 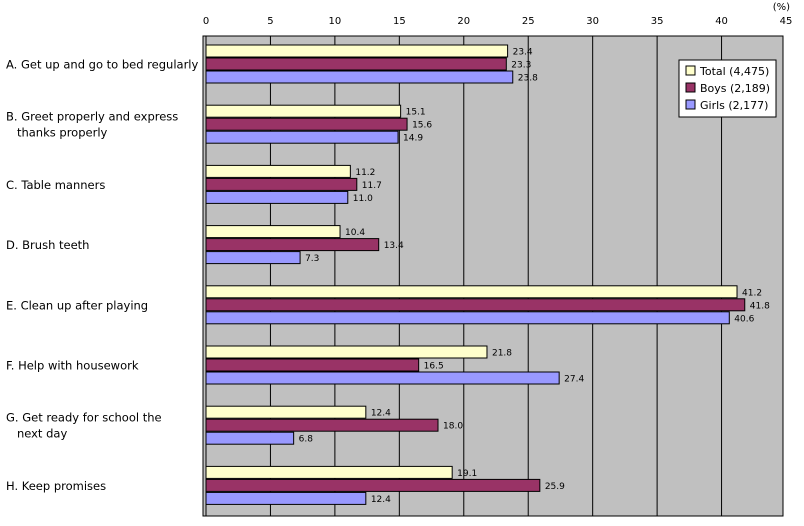 What do you see at coordinates (102, 65) in the screenshot?
I see `category-label: A. Get up and go to bed regularly` at bounding box center [102, 65].